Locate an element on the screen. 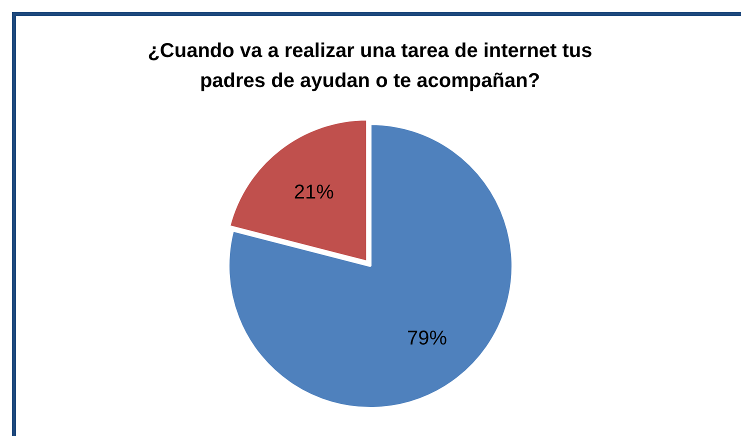  data-label: 21% is located at coordinates (314, 193).